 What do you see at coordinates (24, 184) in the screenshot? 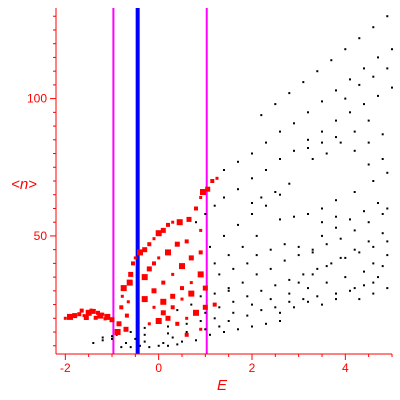
I see `y-axis-title: <n>` at bounding box center [24, 184].